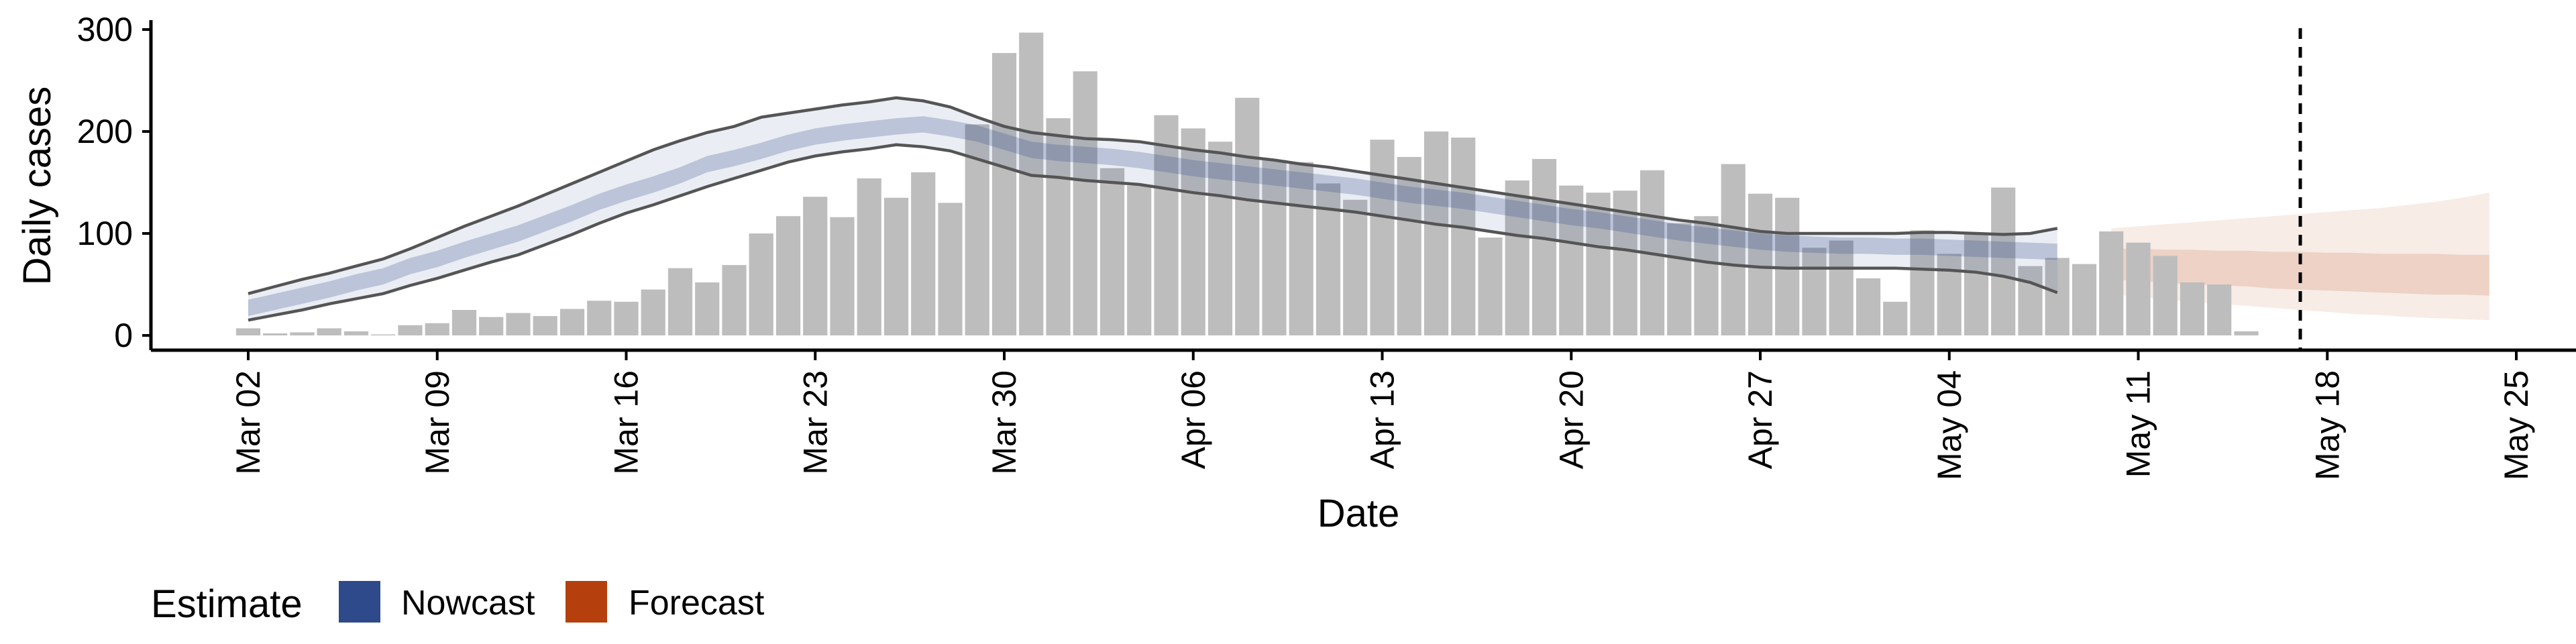 The width and height of the screenshot is (2576, 644). What do you see at coordinates (1760, 419) in the screenshot?
I see `x-tick-label: Apr 27` at bounding box center [1760, 419].